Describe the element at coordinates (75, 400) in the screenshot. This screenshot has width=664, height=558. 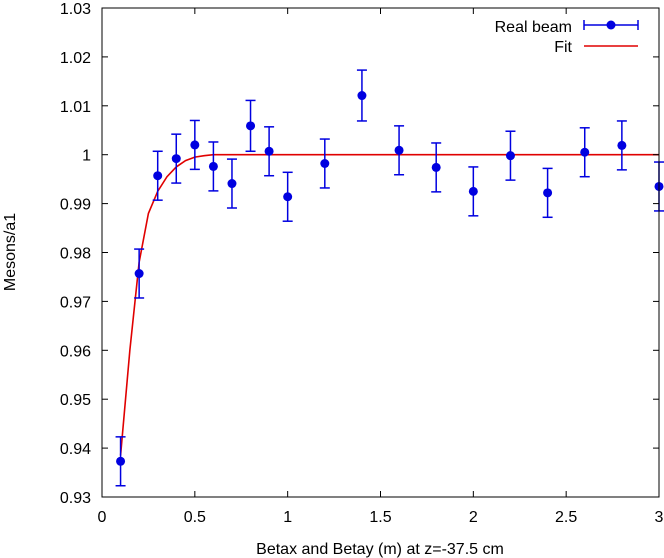
I see `y-tick-label: 0.95` at that location.